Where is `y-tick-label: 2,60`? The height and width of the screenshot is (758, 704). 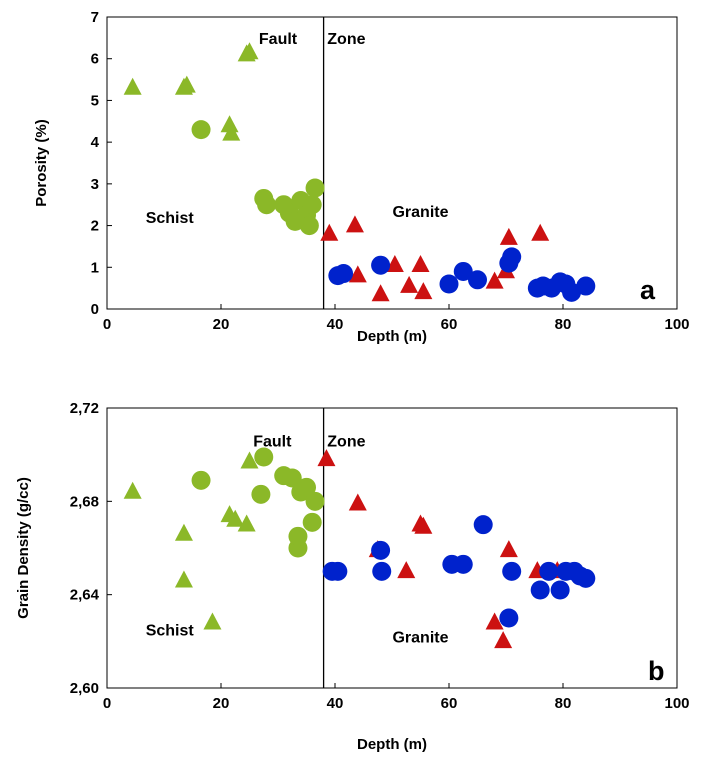
y-tick-label: 2,60 is located at coordinates (84, 688).